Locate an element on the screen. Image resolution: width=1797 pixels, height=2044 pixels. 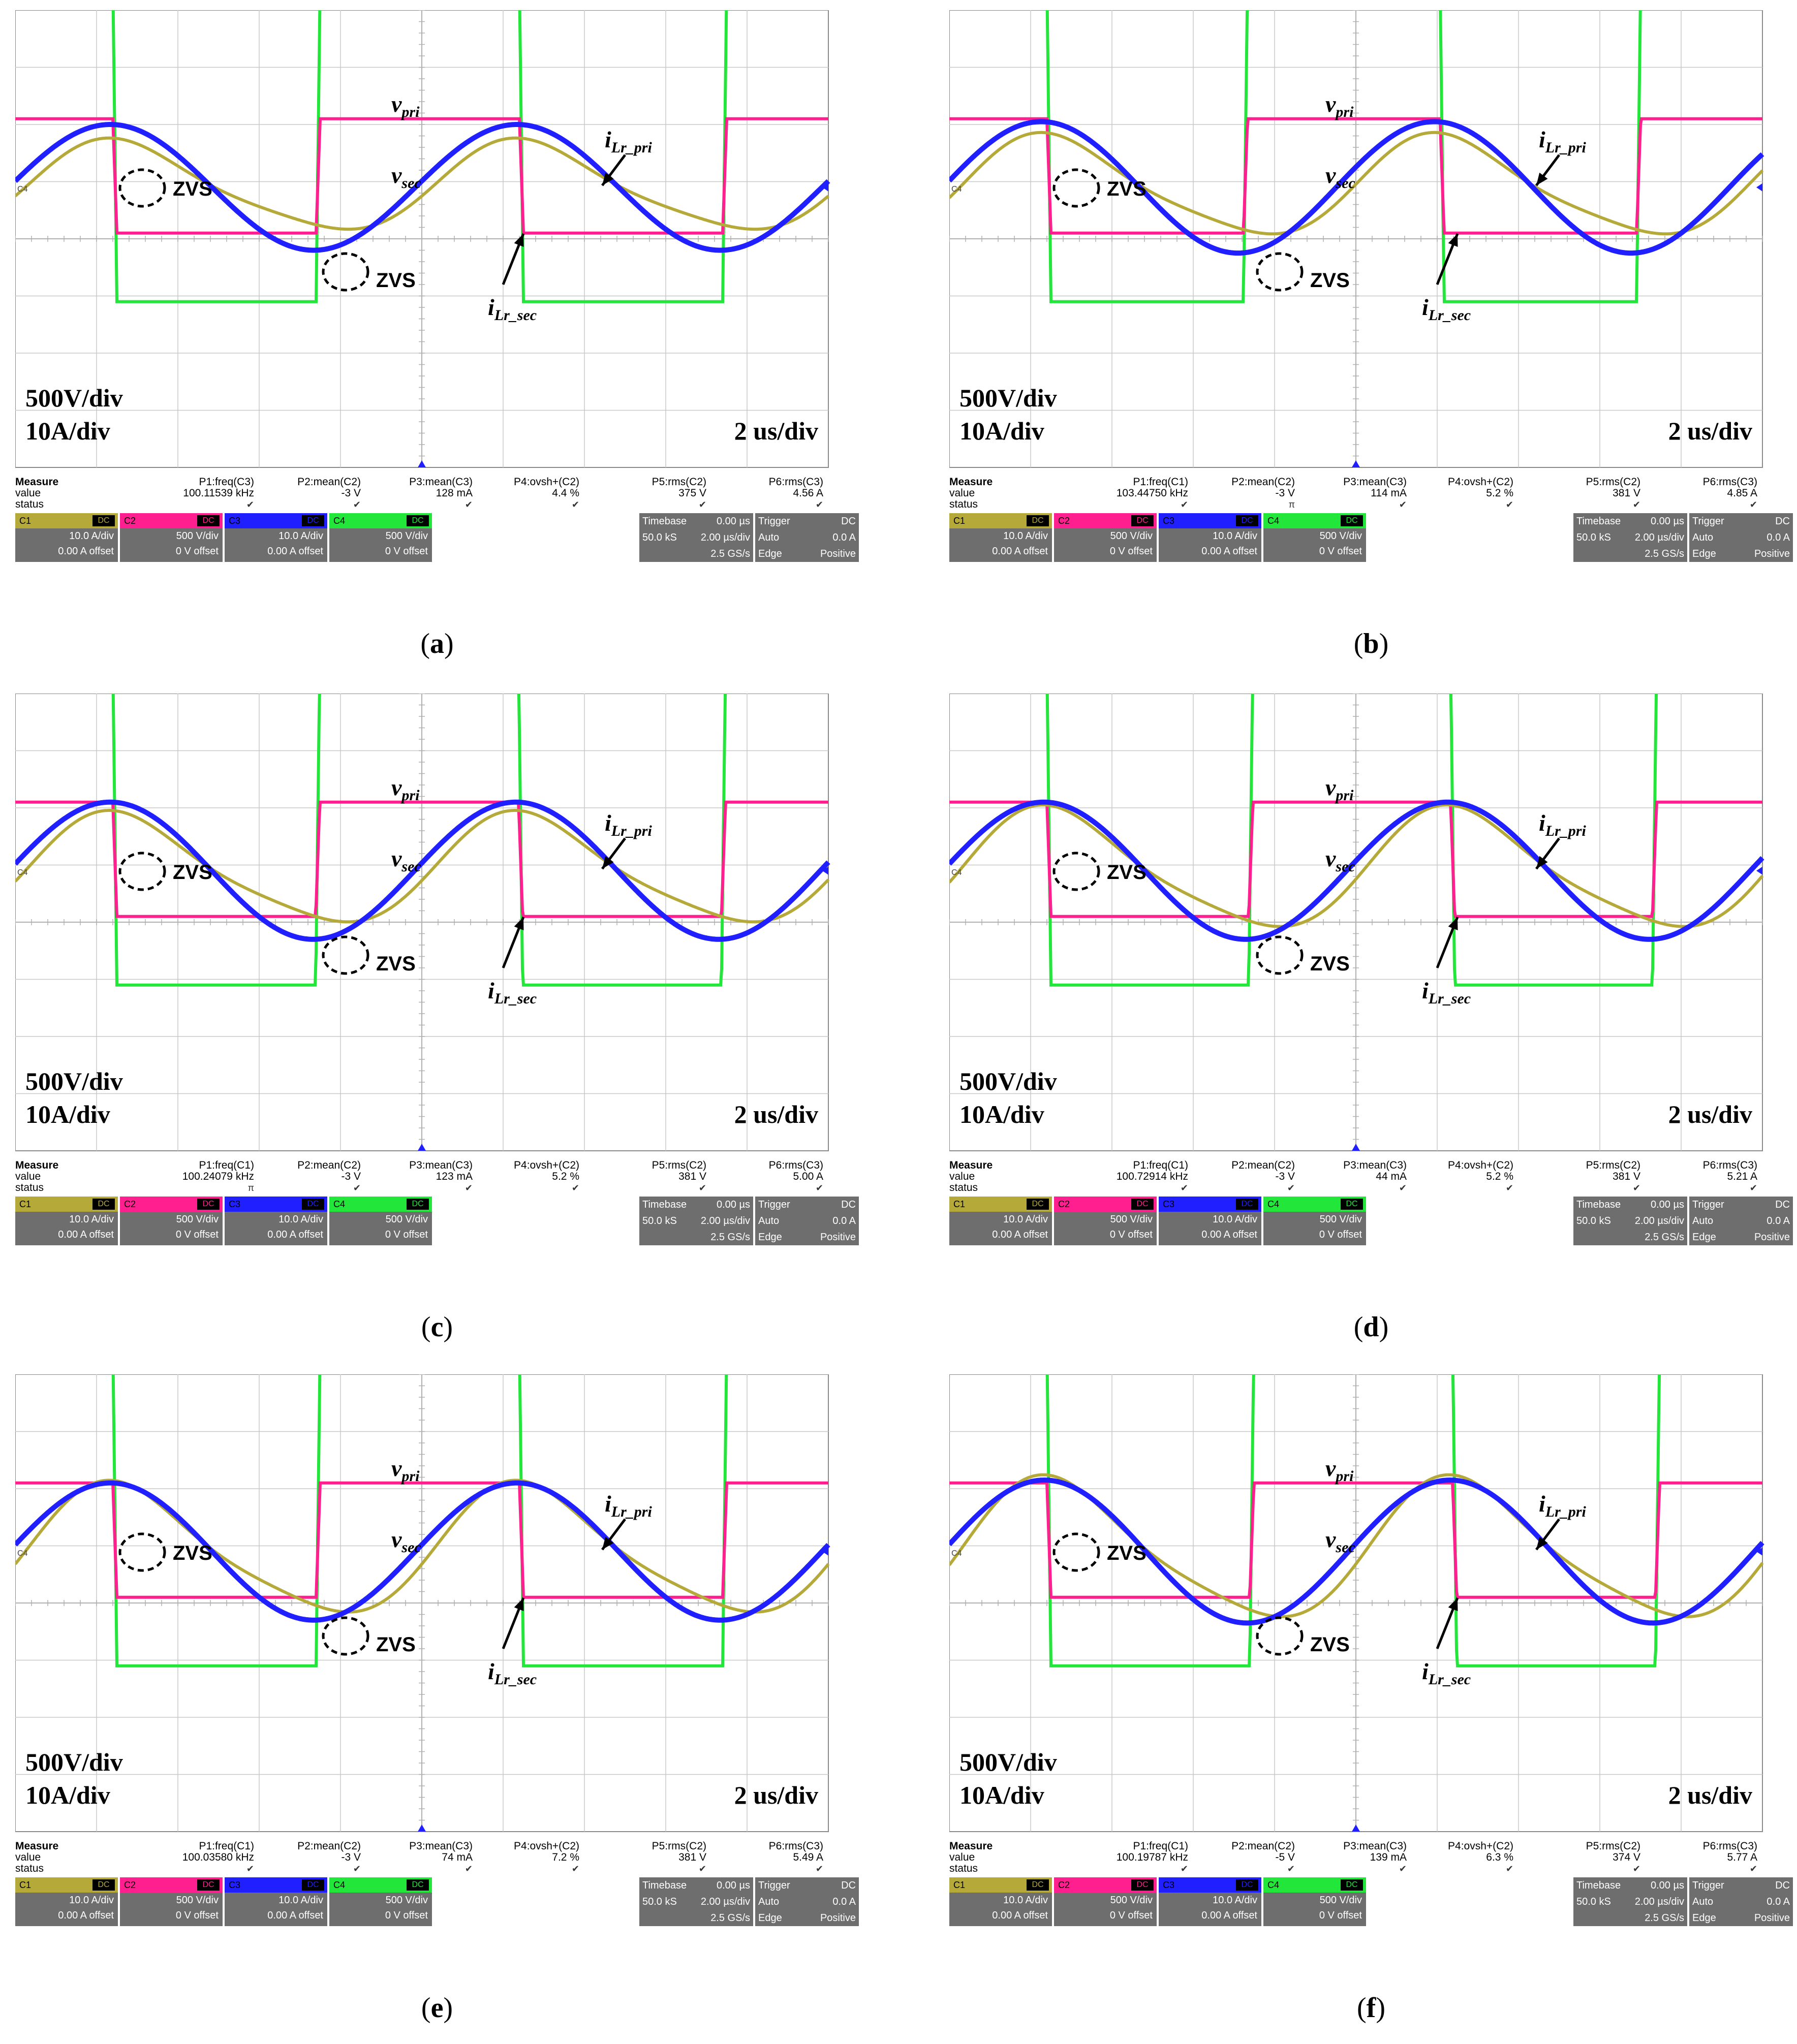
measure-param-3: P3:mean(C3) 74 mA ✔ is located at coordinates (441, 1857).